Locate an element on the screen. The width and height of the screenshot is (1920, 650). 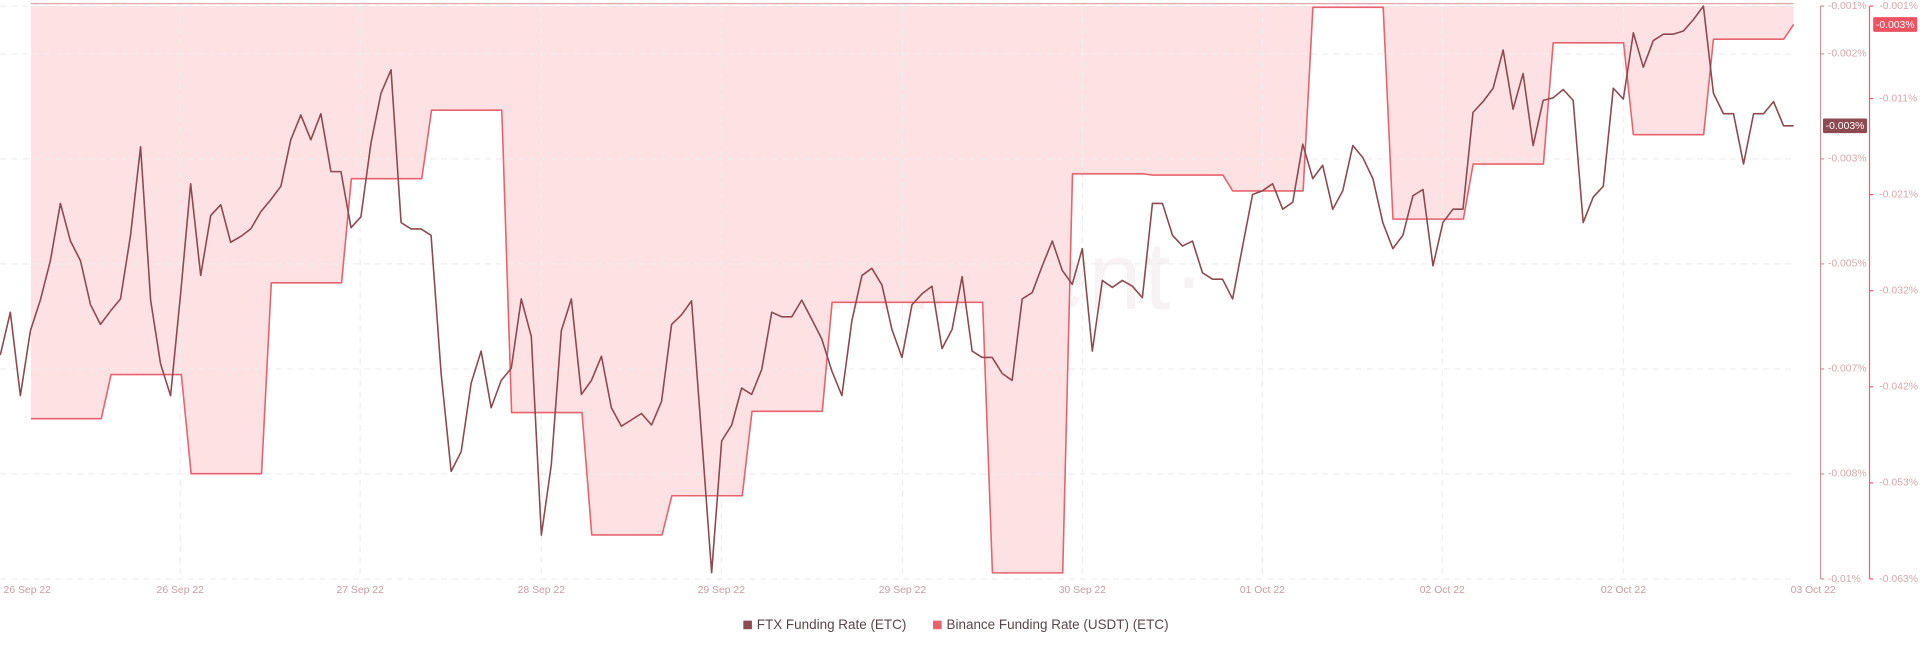
y2-tick-label: -0.053% is located at coordinates (1898, 483).